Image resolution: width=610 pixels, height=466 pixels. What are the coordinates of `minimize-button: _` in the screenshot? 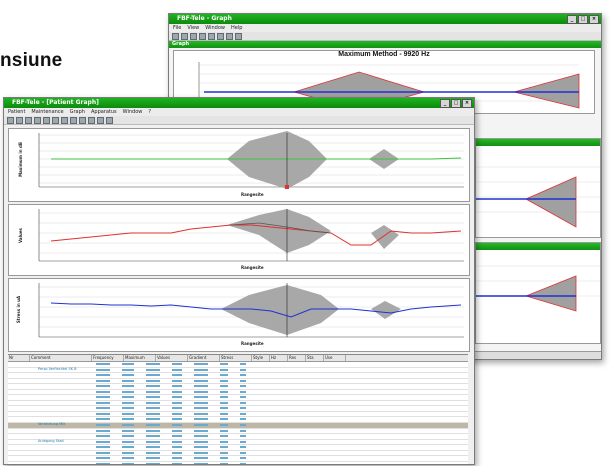 It's located at (572, 19).